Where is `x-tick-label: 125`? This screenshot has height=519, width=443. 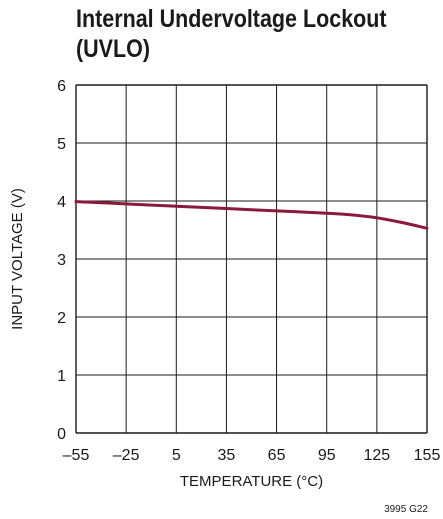 x-tick-label: 125 is located at coordinates (377, 455).